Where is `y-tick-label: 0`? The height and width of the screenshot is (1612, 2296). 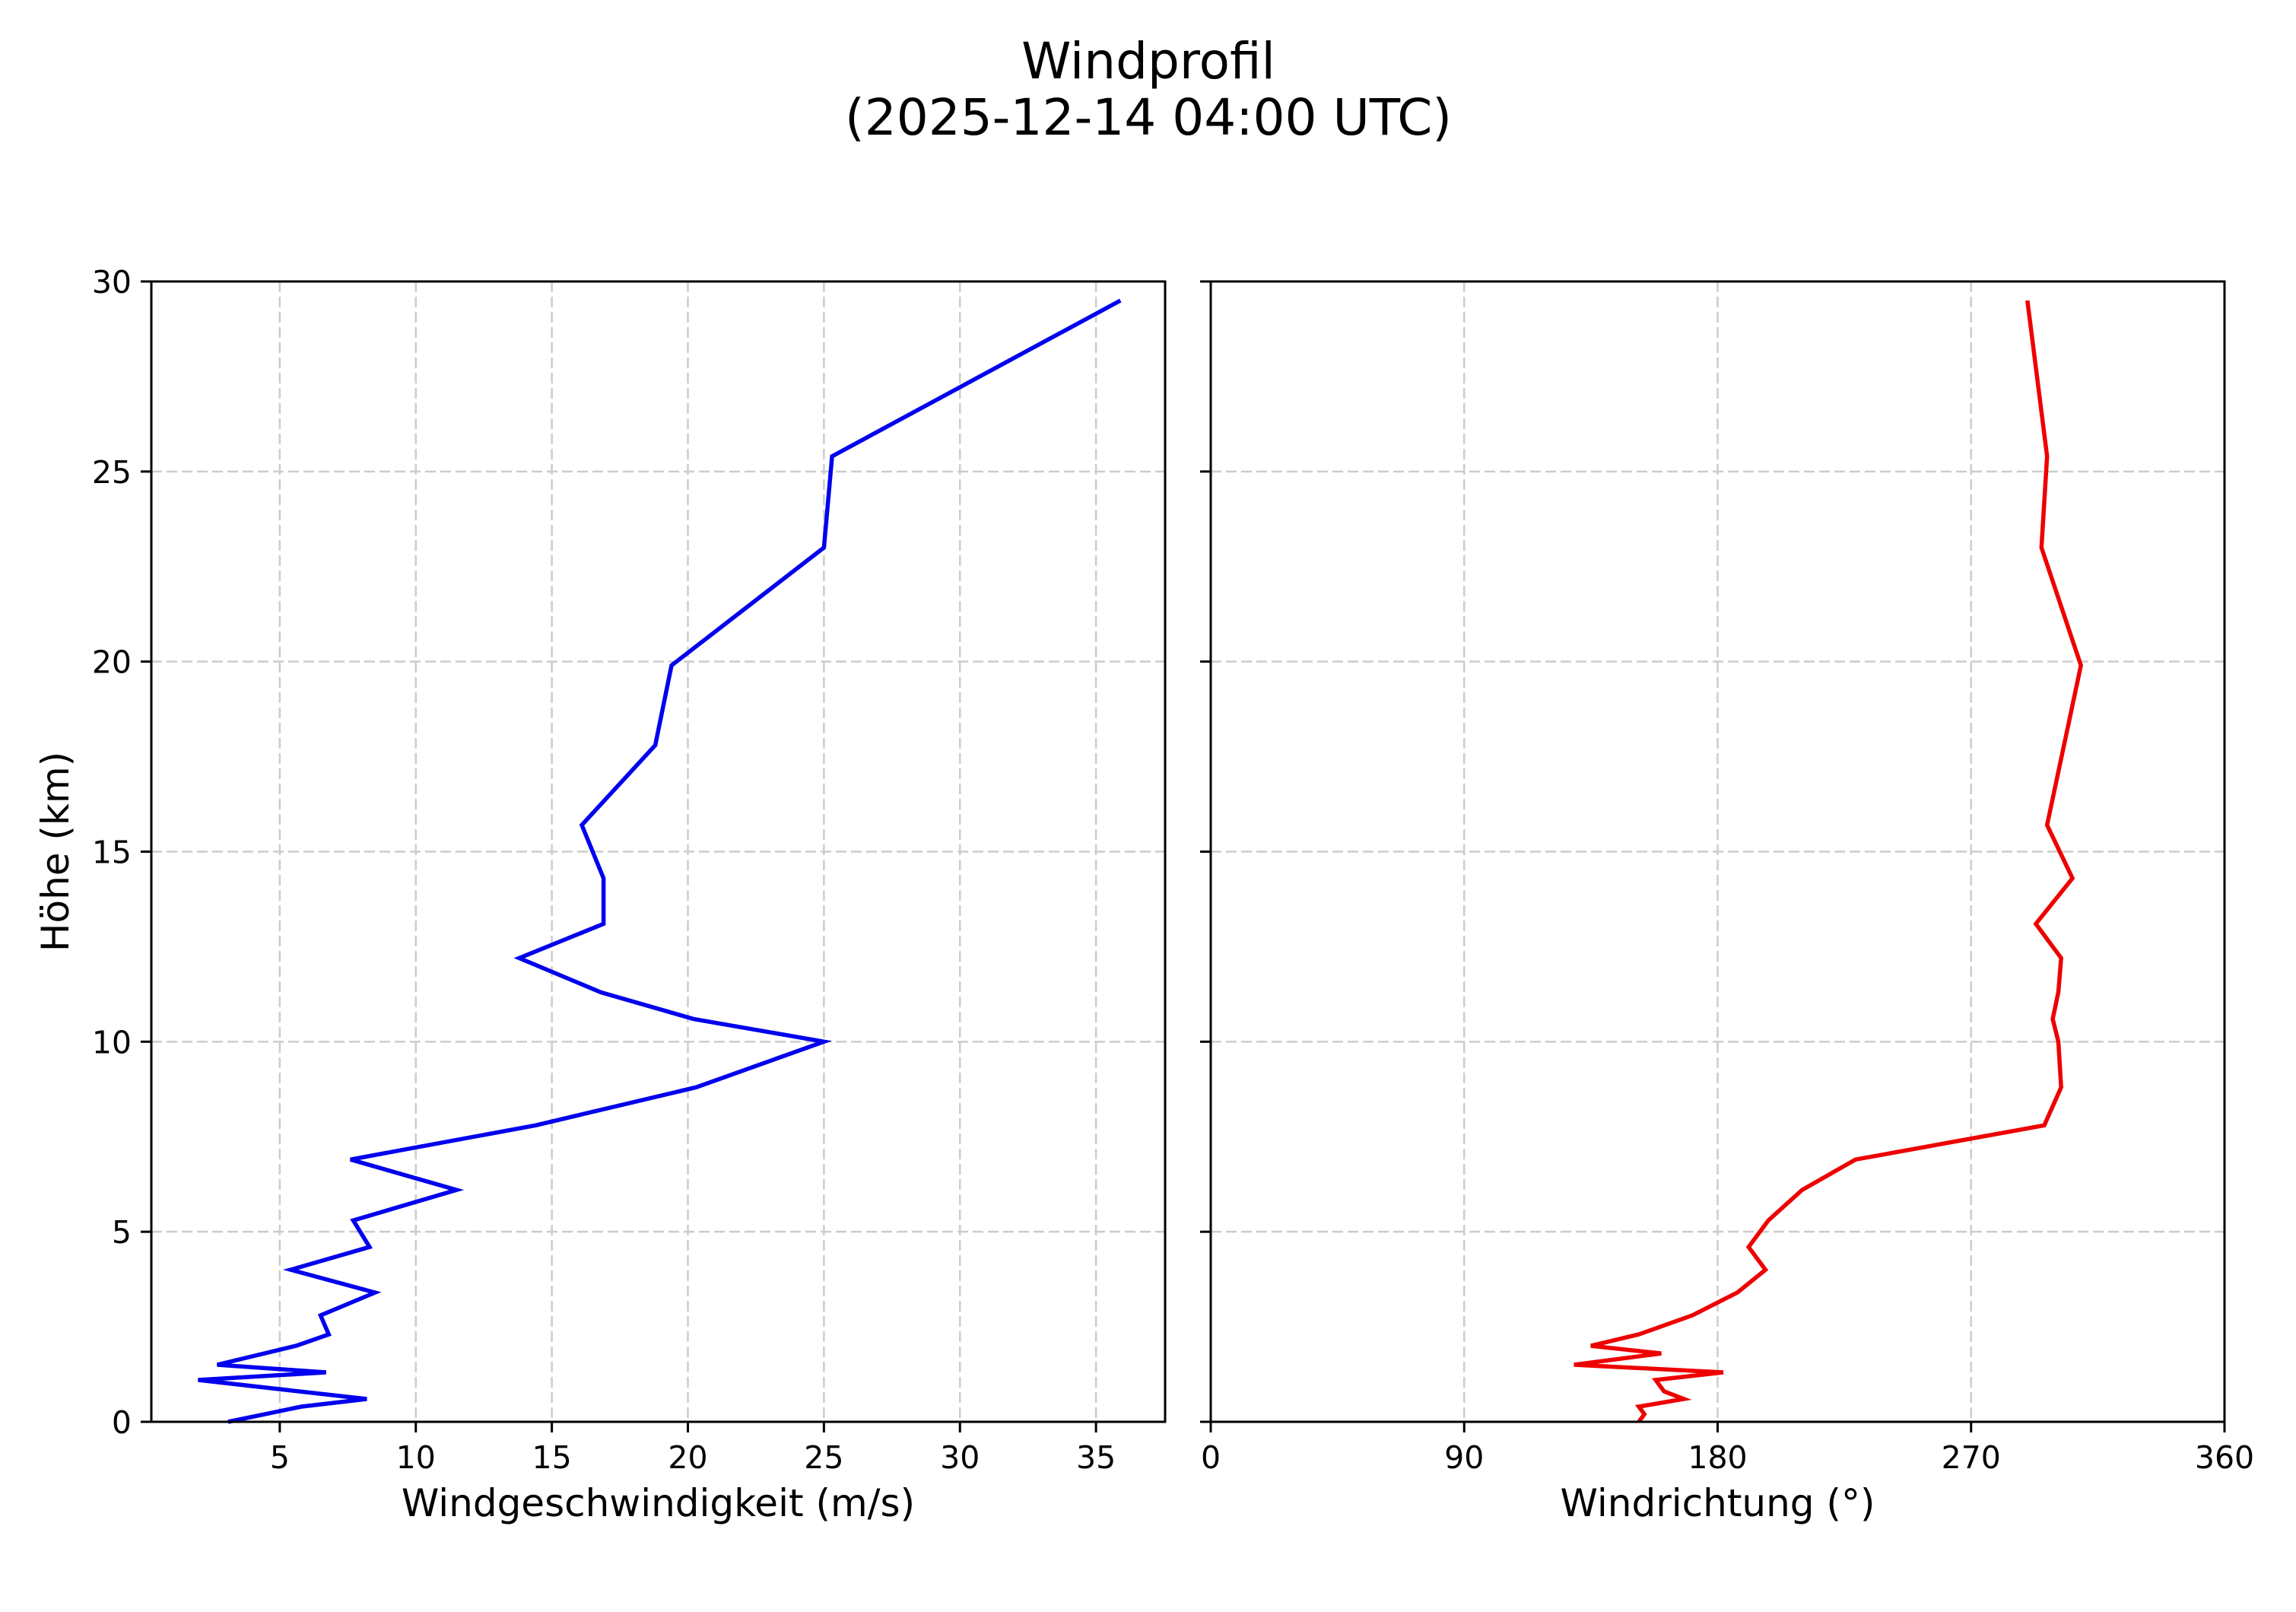
y-tick-label: 0 is located at coordinates (122, 1422).